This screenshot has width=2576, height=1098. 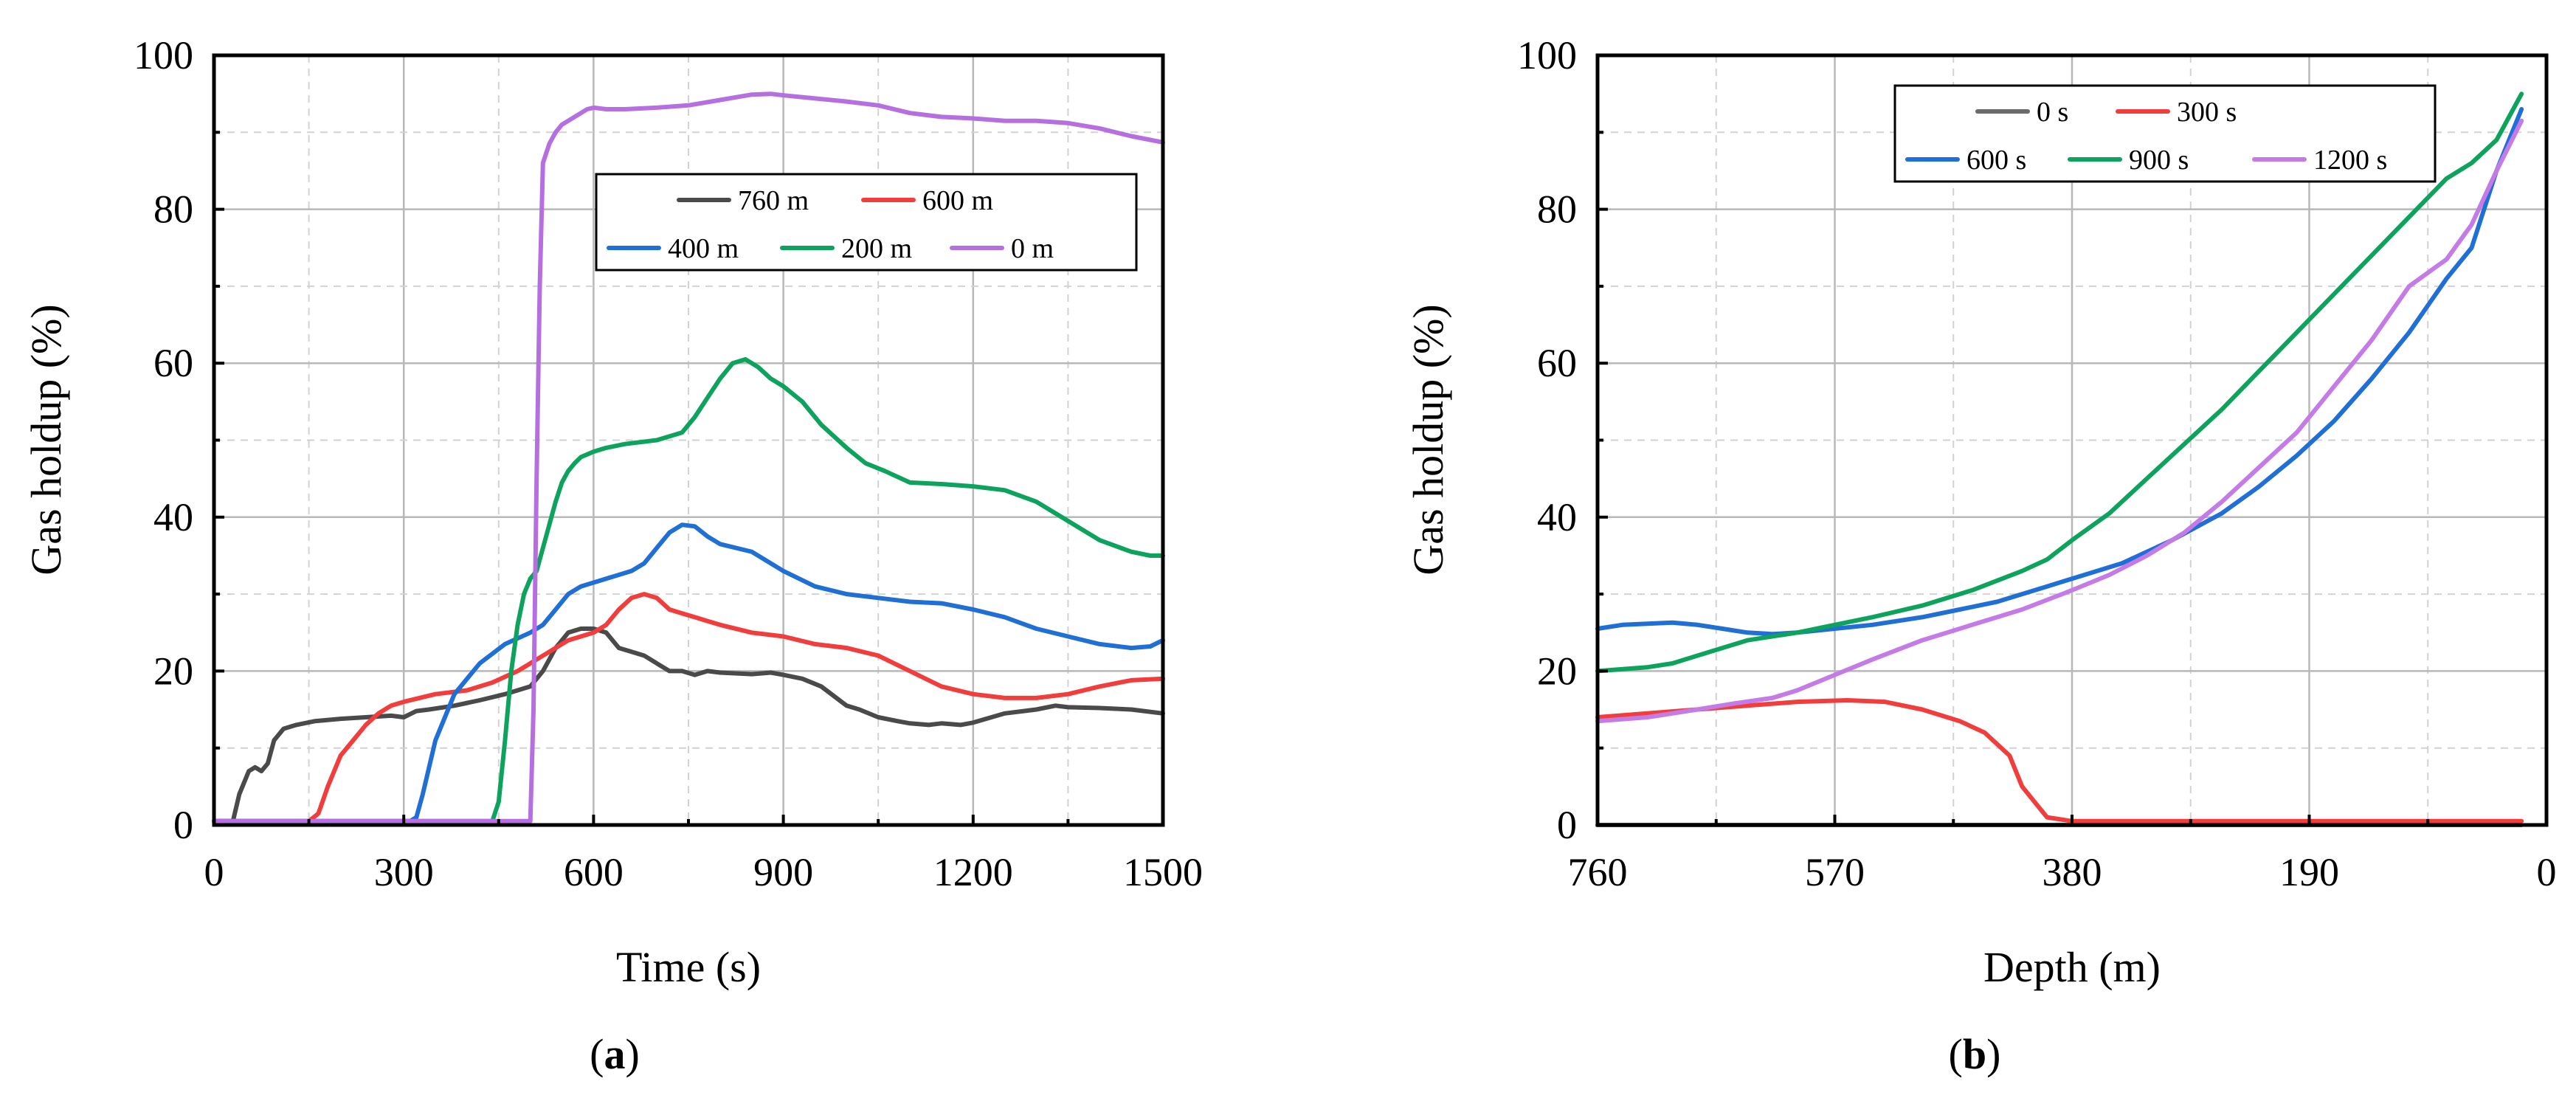 I want to click on panel-a-legend-label-760-m: 760 m, so click(x=773, y=200).